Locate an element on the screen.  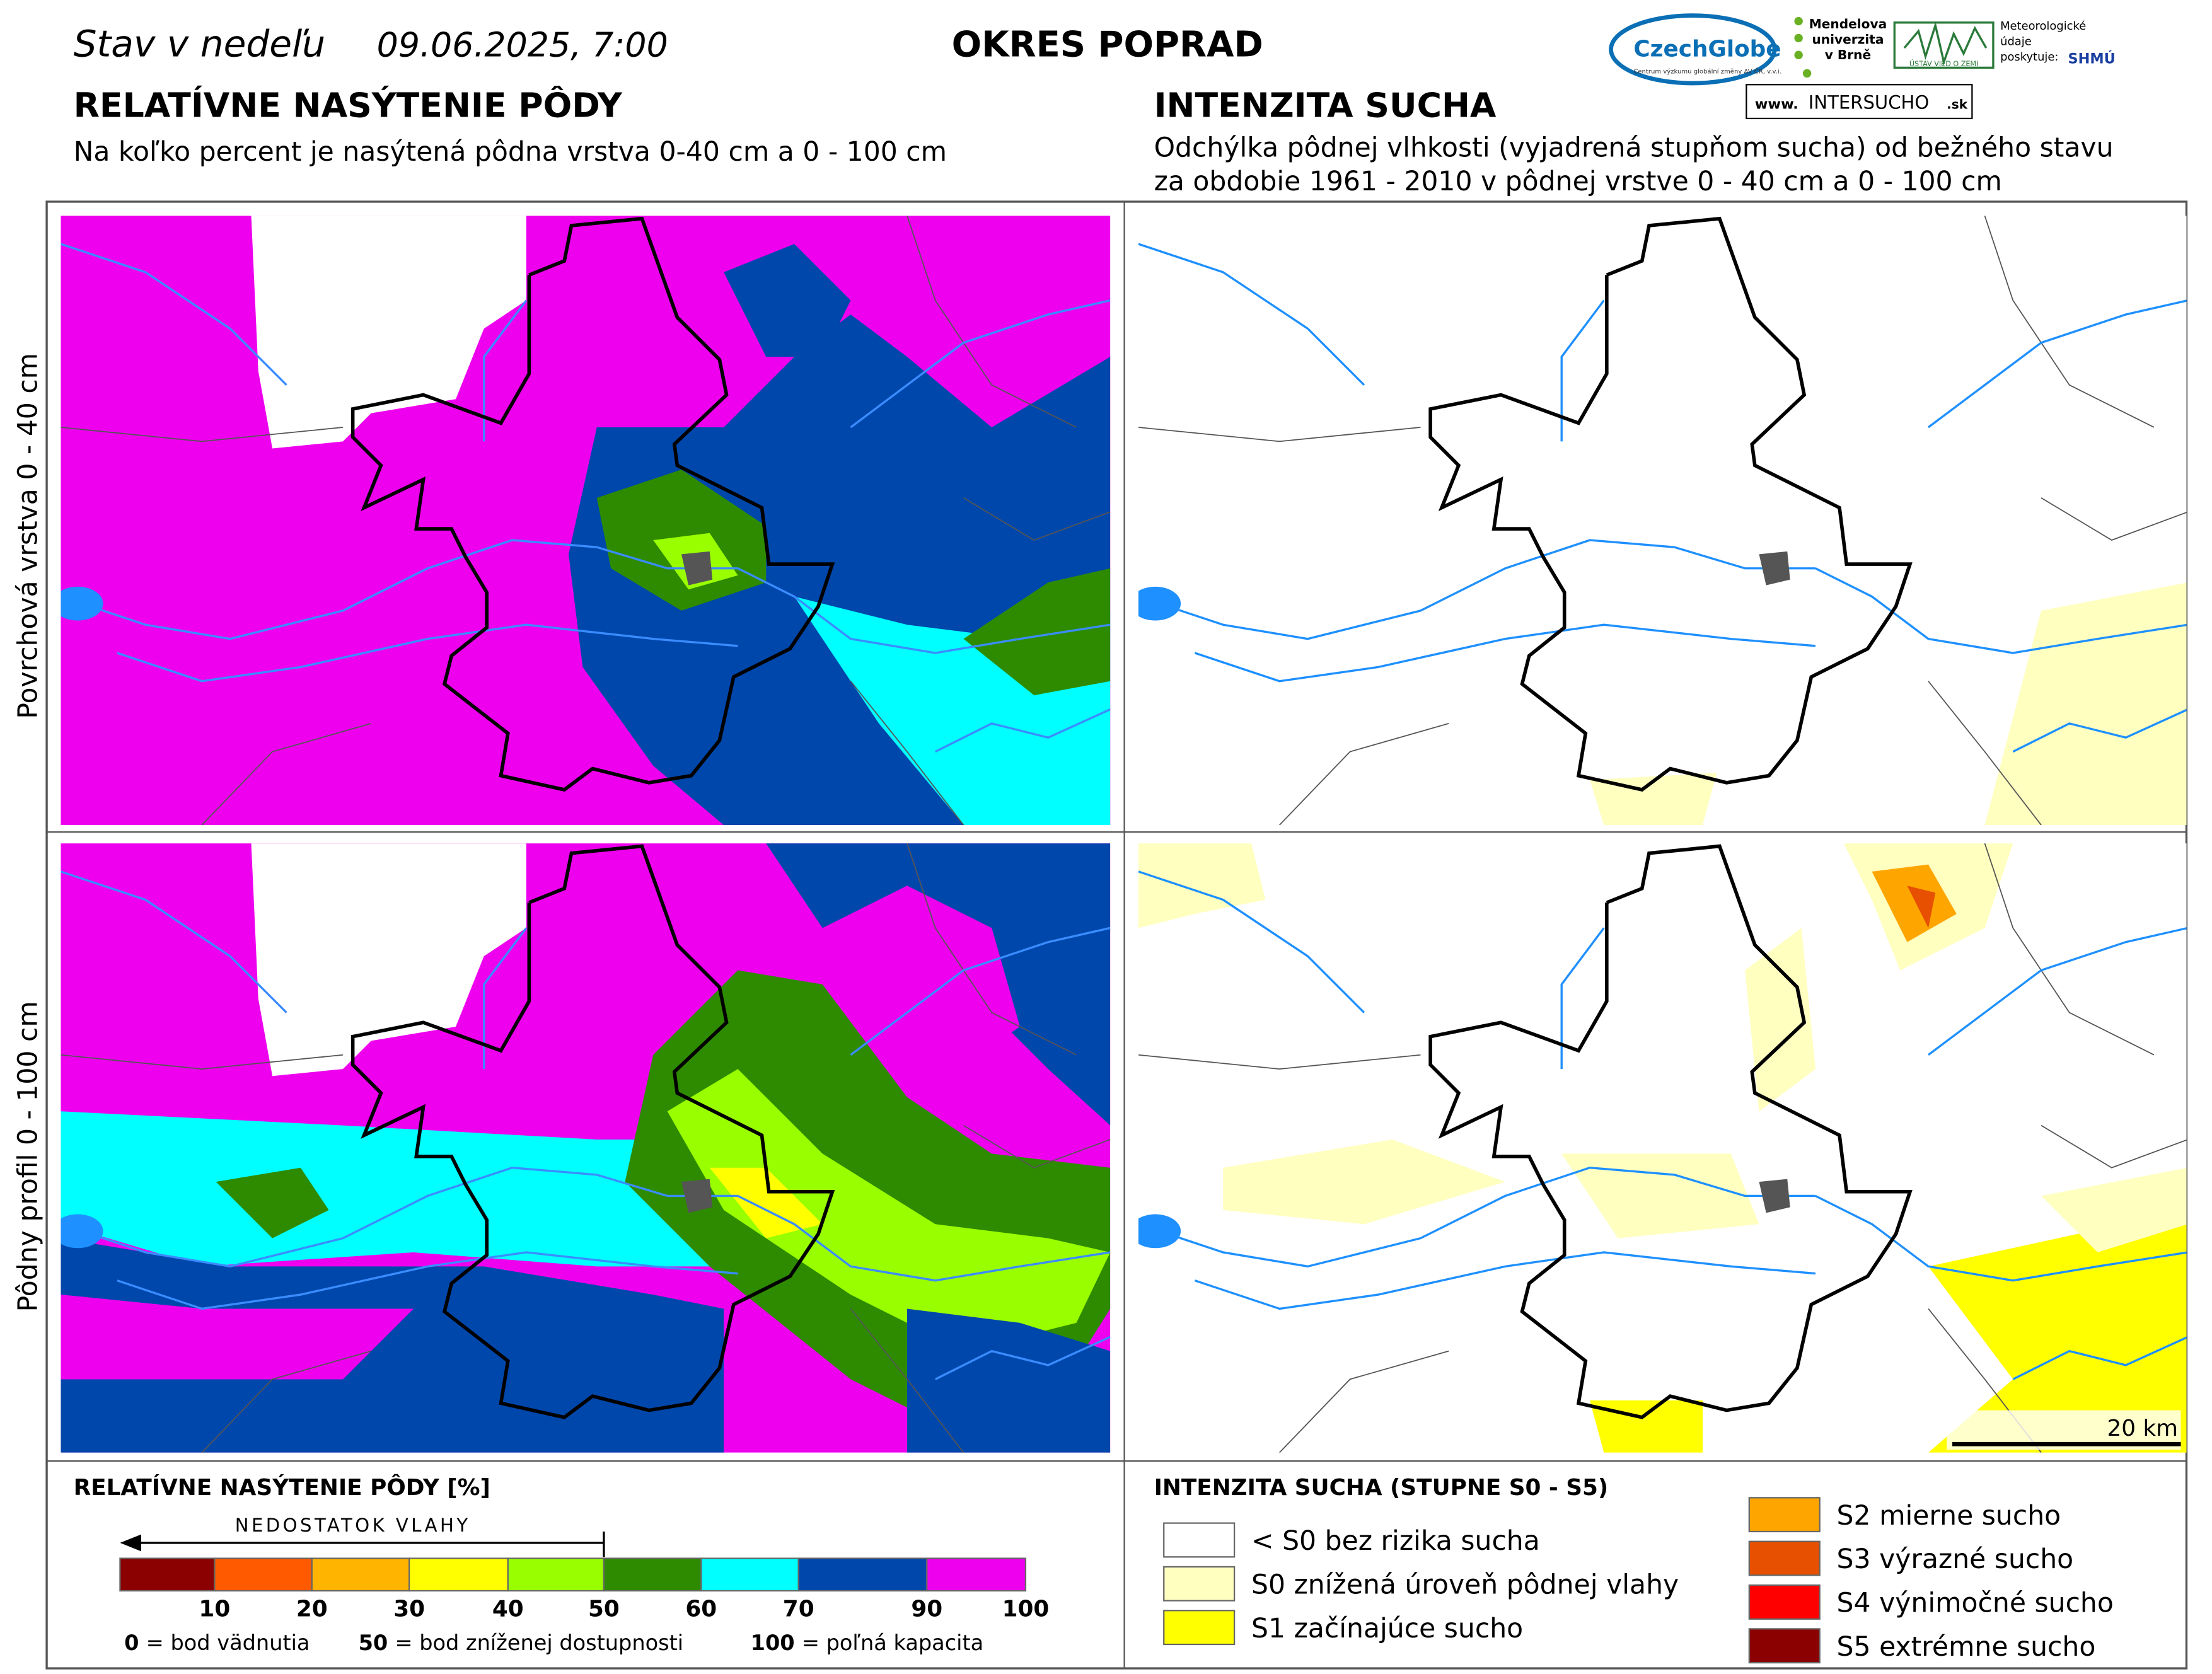
scale-label: 20 km is located at coordinates (2143, 1428).